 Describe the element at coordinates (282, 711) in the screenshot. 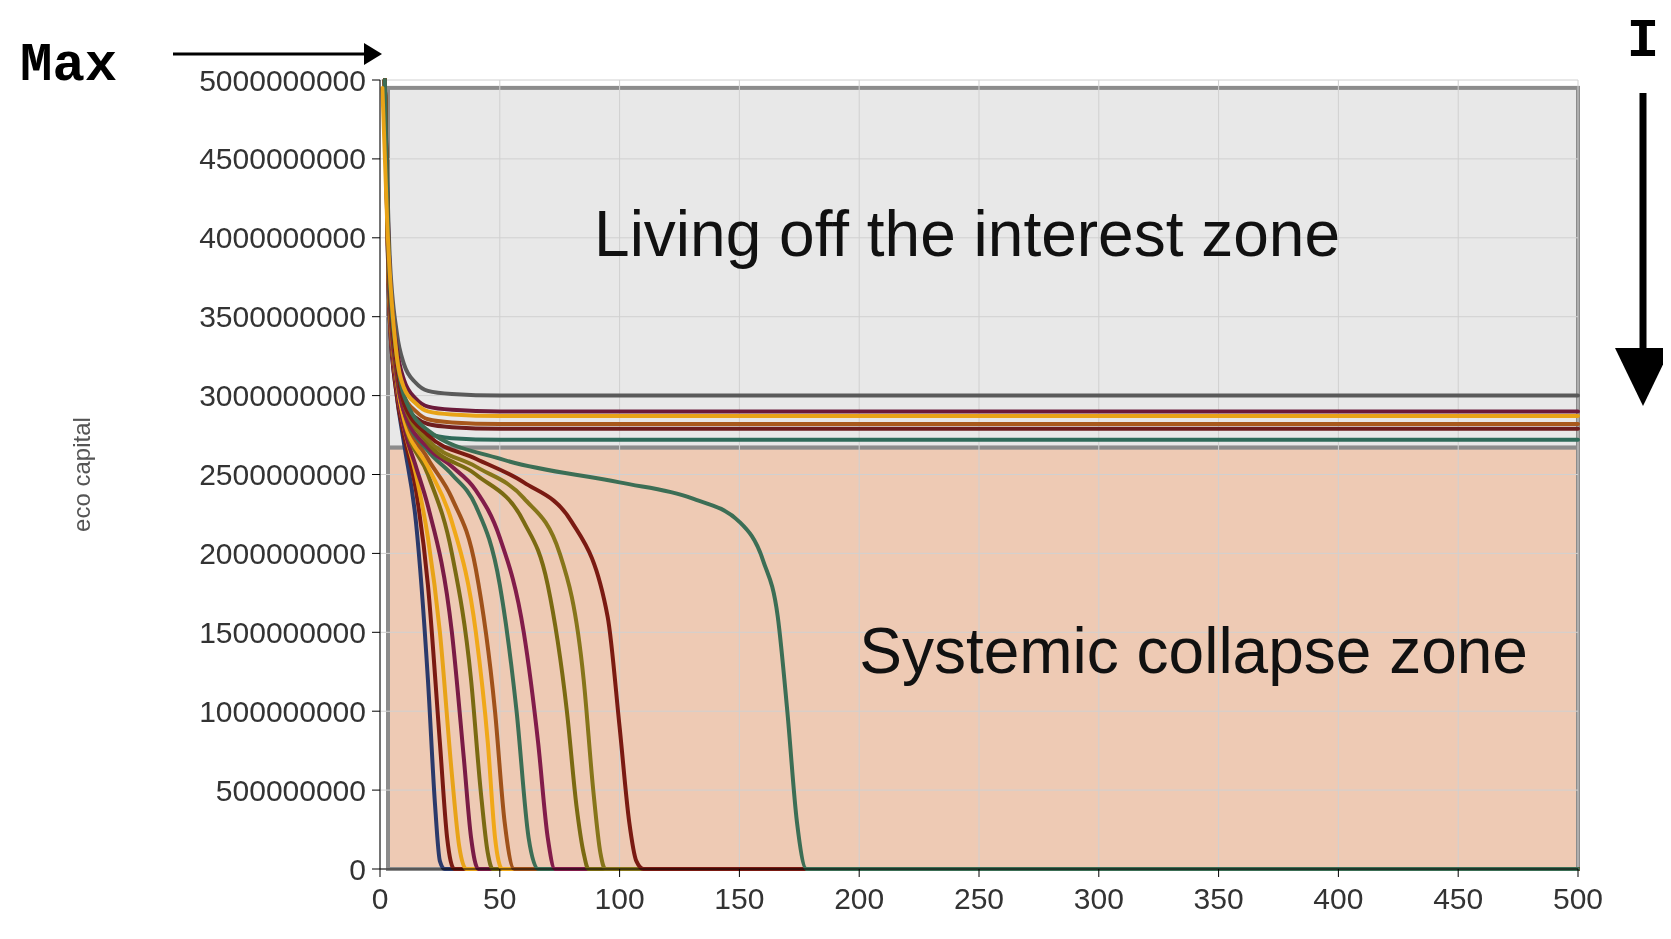

I see `y-tick-label: 1000000000` at that location.